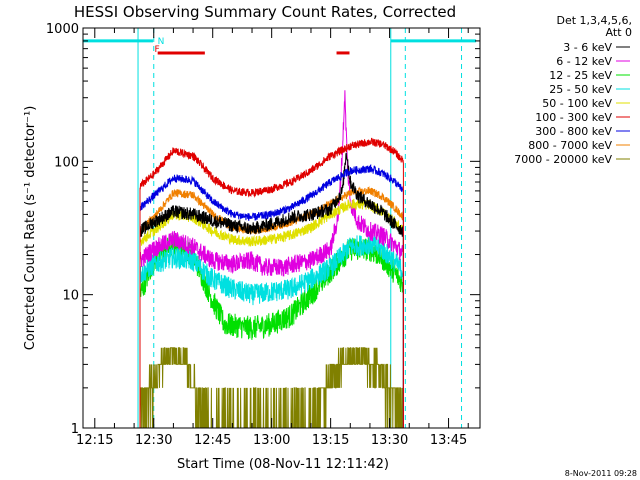 The height and width of the screenshot is (480, 640). Describe the element at coordinates (587, 47) in the screenshot. I see `legend-label-3-6-kev: 3 - 6 keV` at that location.